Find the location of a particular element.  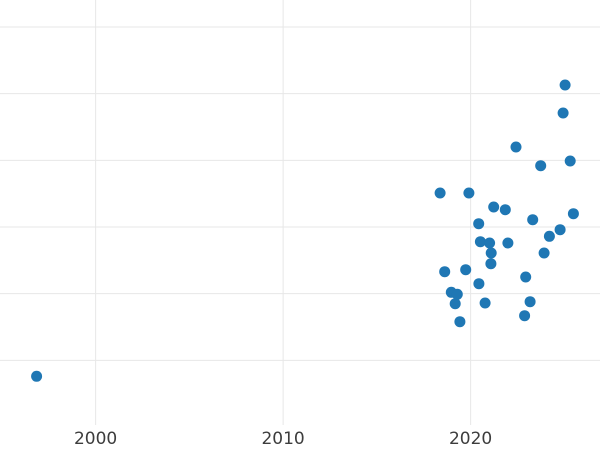

x-tick-label: 2000 is located at coordinates (95, 439).